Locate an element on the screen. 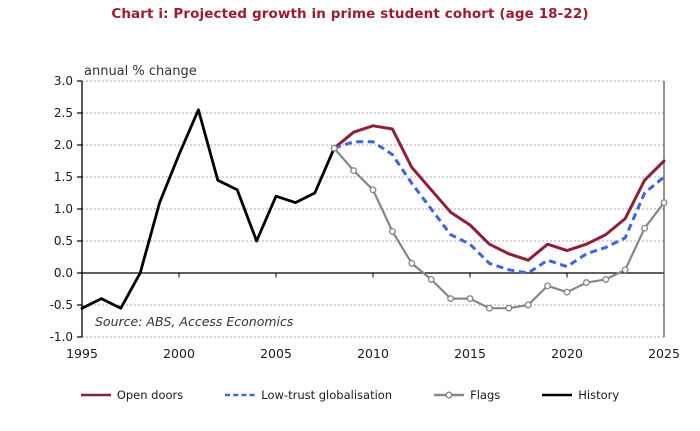  y-tick-label: 0.0 is located at coordinates (63, 273).